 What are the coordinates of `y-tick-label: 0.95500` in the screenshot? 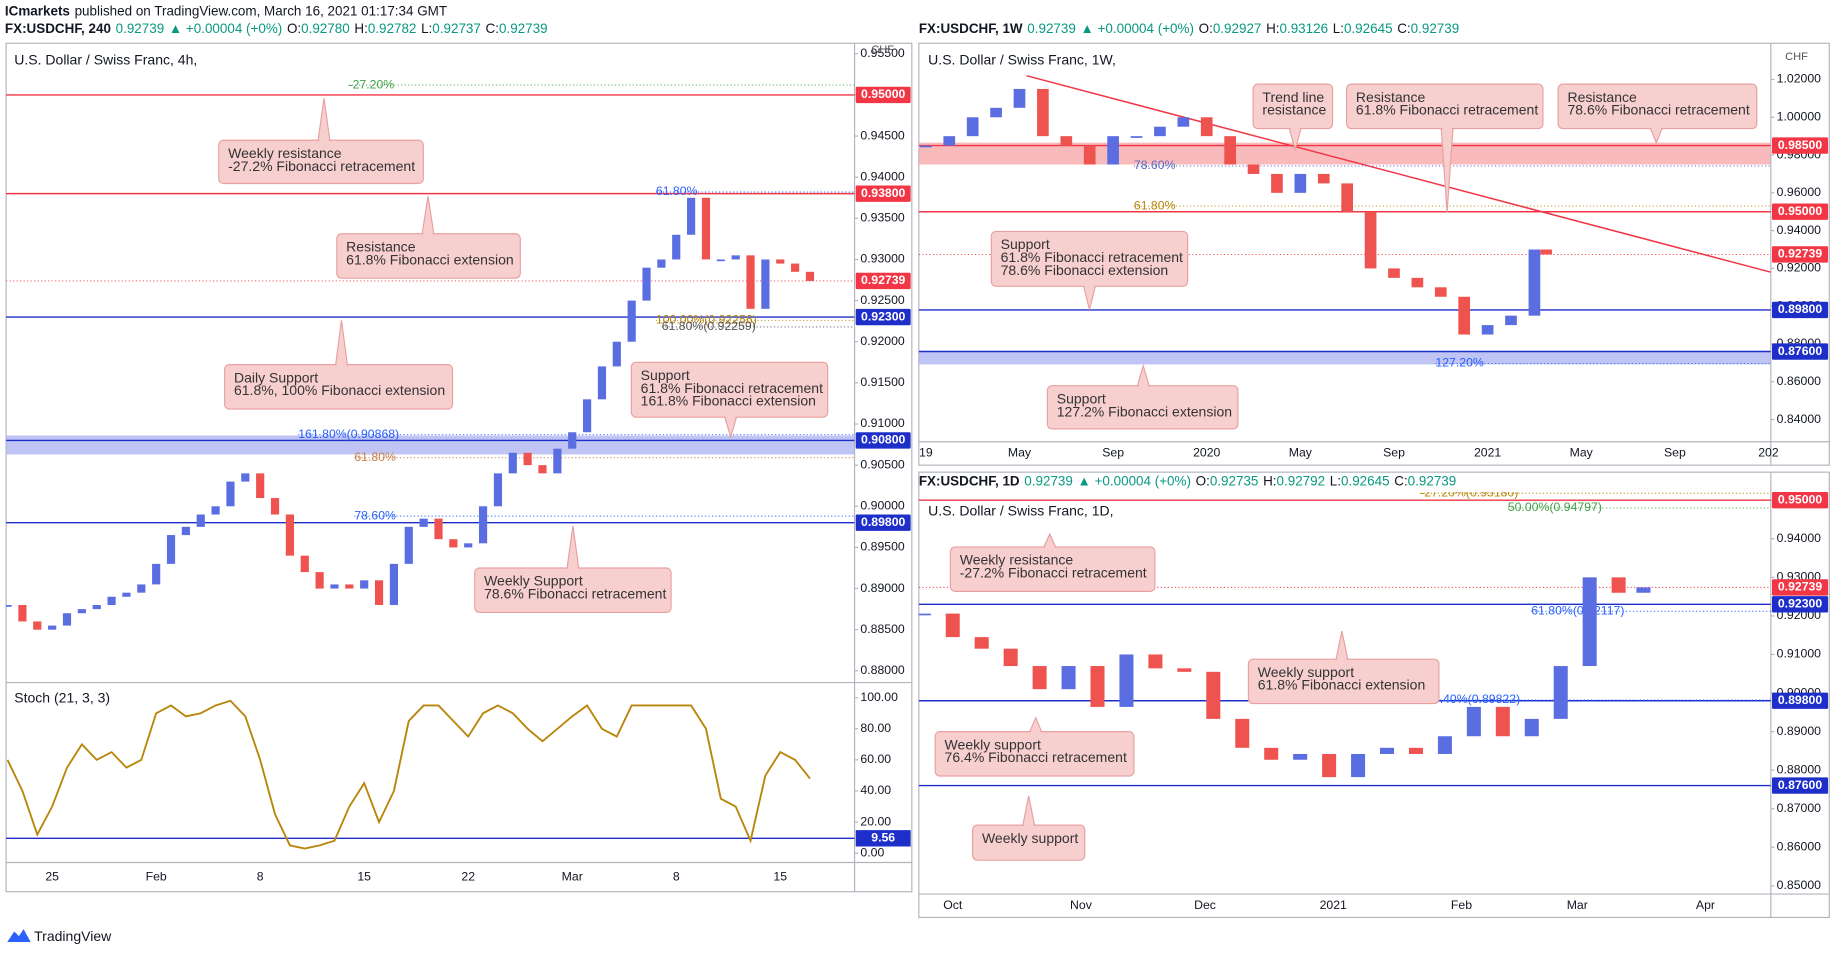 It's located at (882, 53).